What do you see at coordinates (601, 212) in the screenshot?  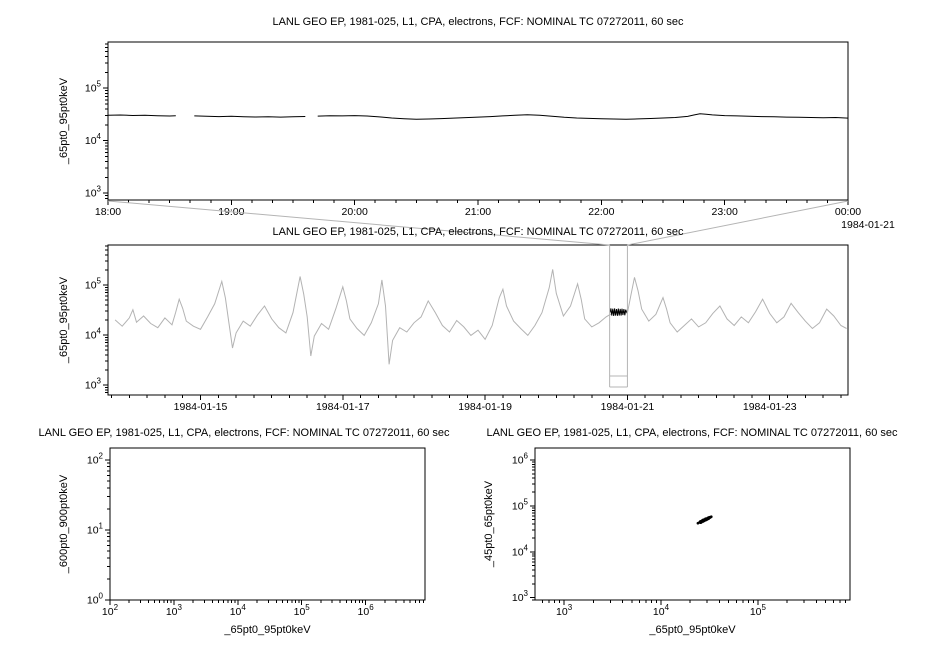 I see `svg-text: 22:00` at bounding box center [601, 212].